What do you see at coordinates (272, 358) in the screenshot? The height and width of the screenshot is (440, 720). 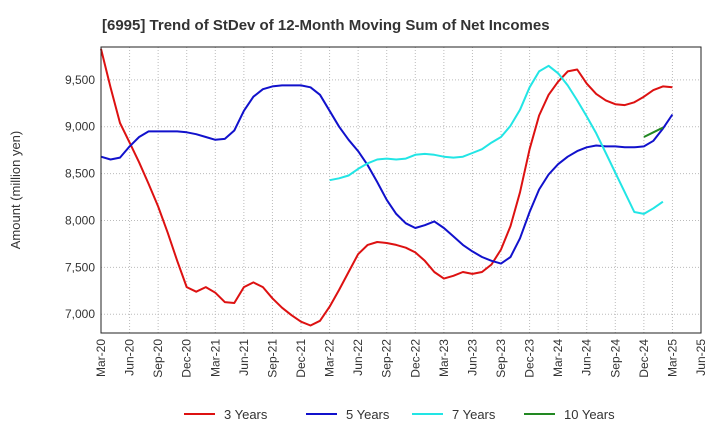 I see `x-tick-label: Sep-21` at bounding box center [272, 358].